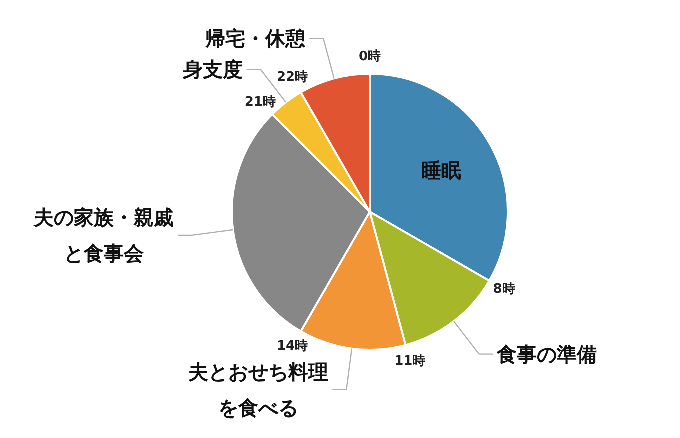 The width and height of the screenshot is (680, 438). Describe the element at coordinates (103, 235) in the screenshot. I see `slice-label: 夫の家族・親戚と食事会` at that location.